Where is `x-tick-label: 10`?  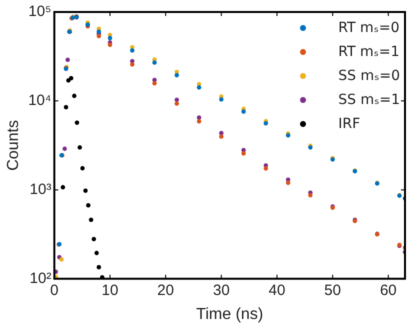 x-tick-label: 10 is located at coordinates (110, 290).